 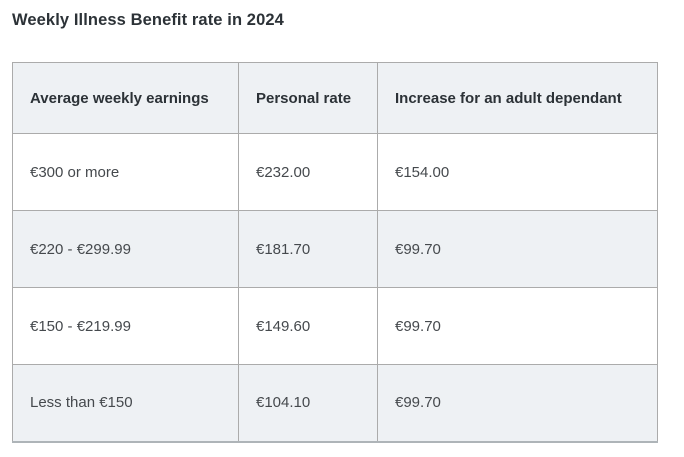 What do you see at coordinates (308, 326) in the screenshot?
I see `table-cell-personal-rate: €149.60` at bounding box center [308, 326].